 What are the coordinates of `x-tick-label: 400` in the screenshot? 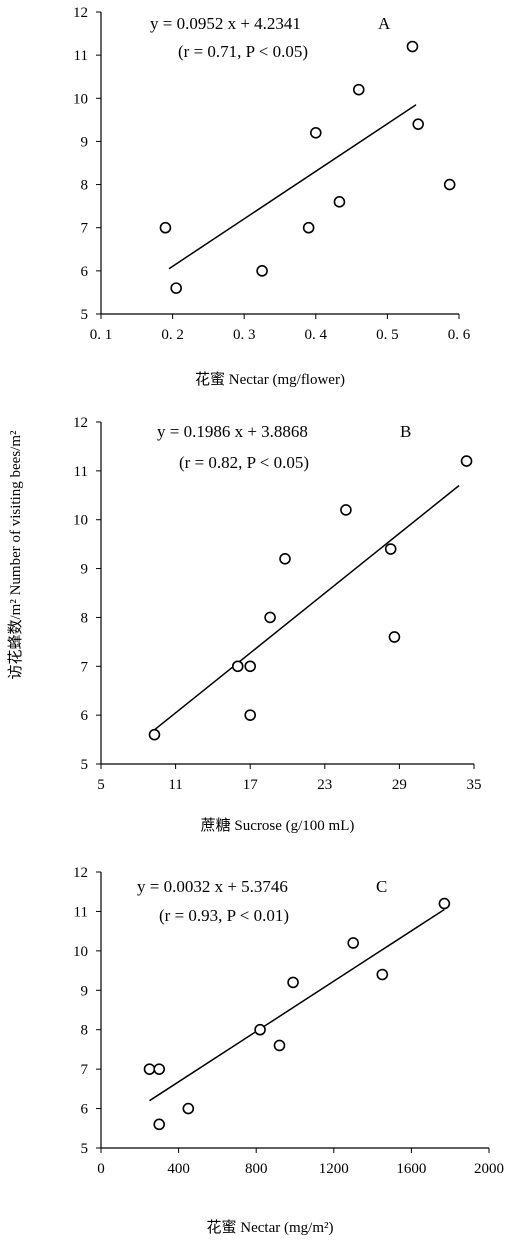 It's located at (178, 1169).